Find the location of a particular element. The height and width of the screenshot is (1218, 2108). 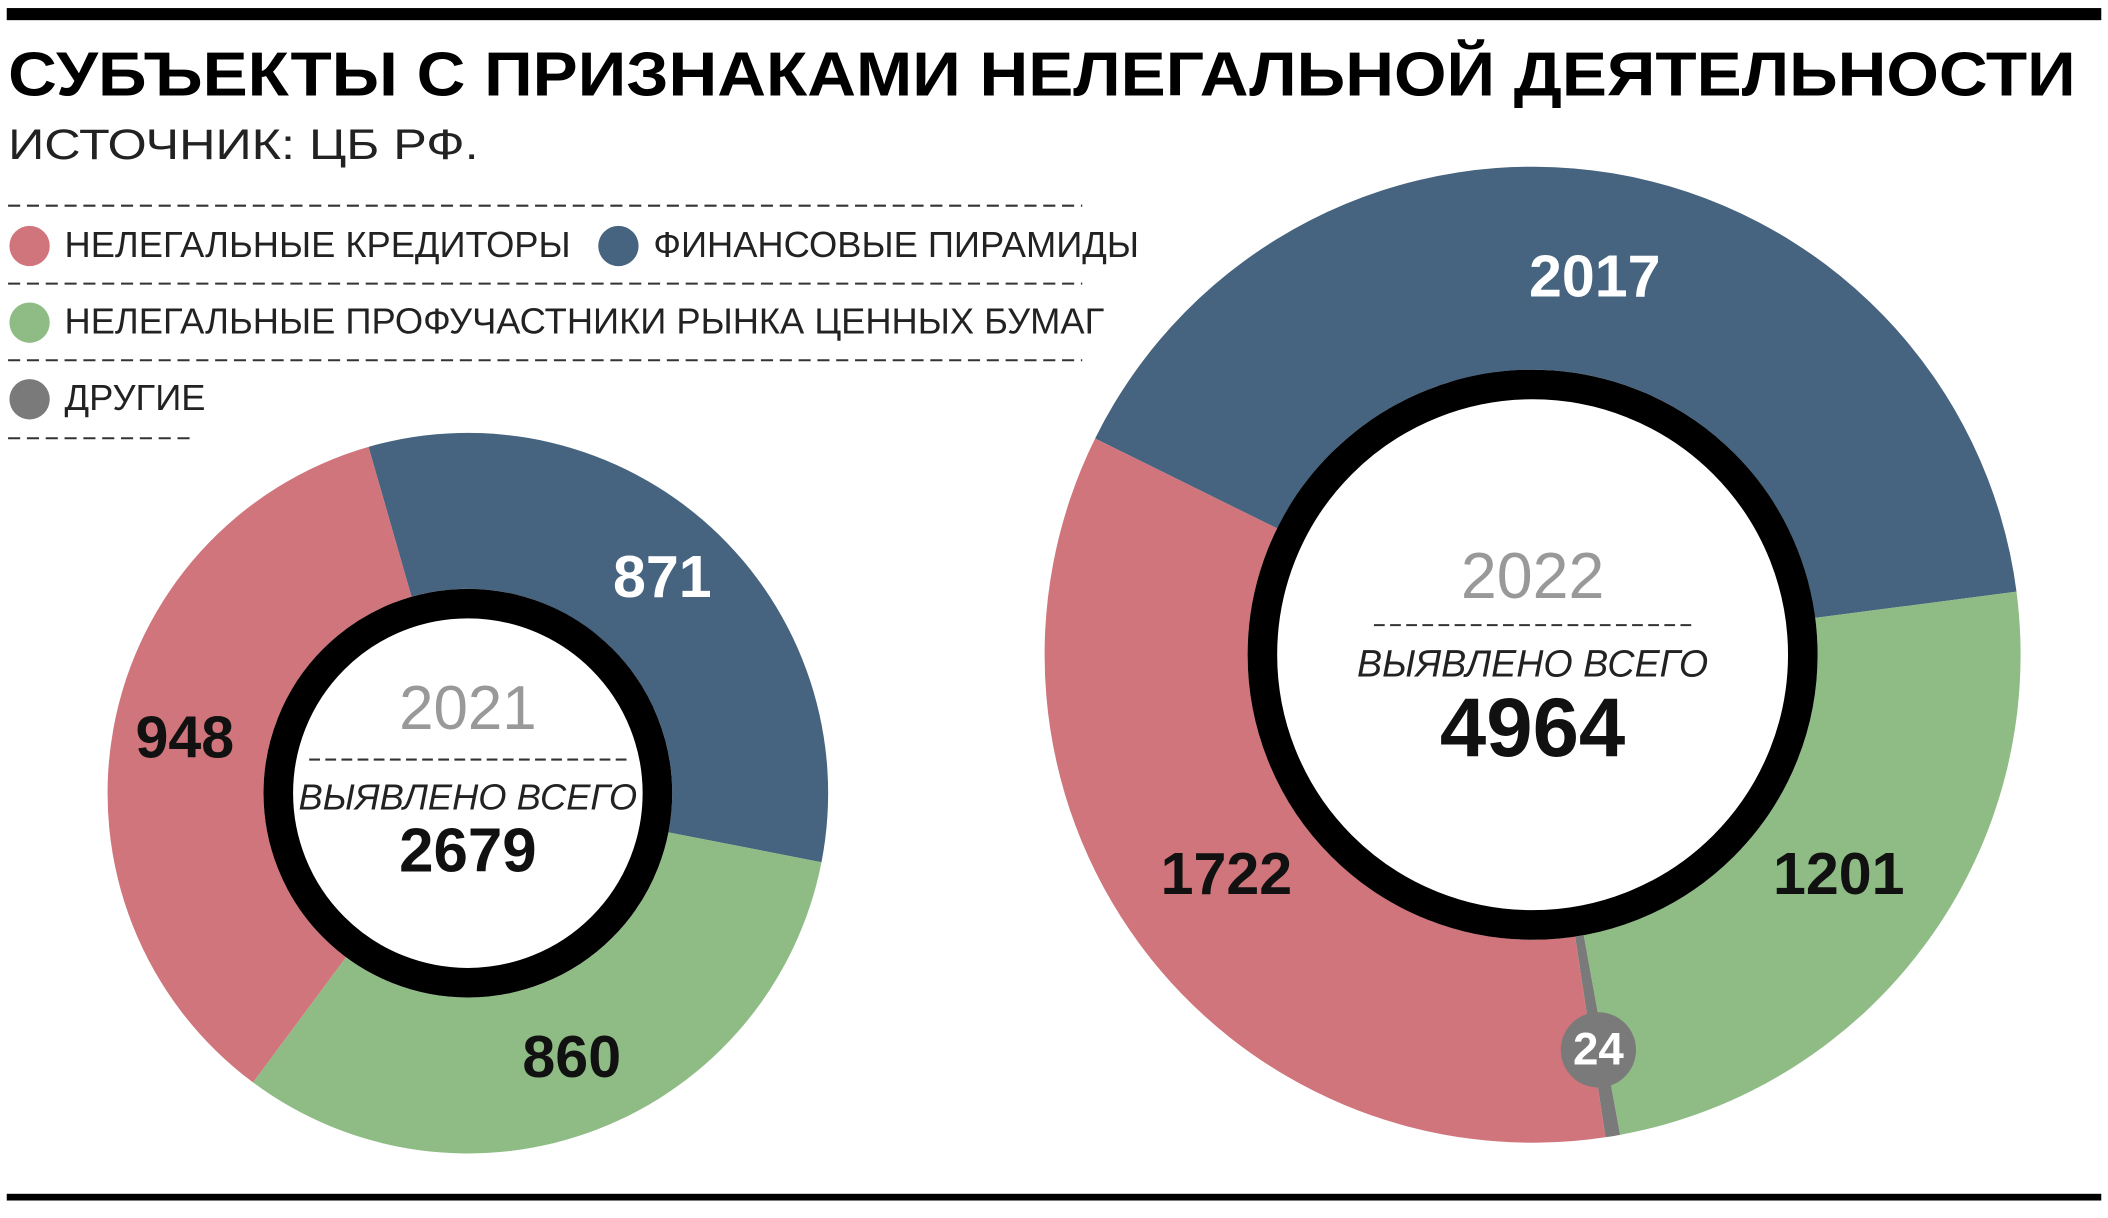

top-bar is located at coordinates (1054, 14).